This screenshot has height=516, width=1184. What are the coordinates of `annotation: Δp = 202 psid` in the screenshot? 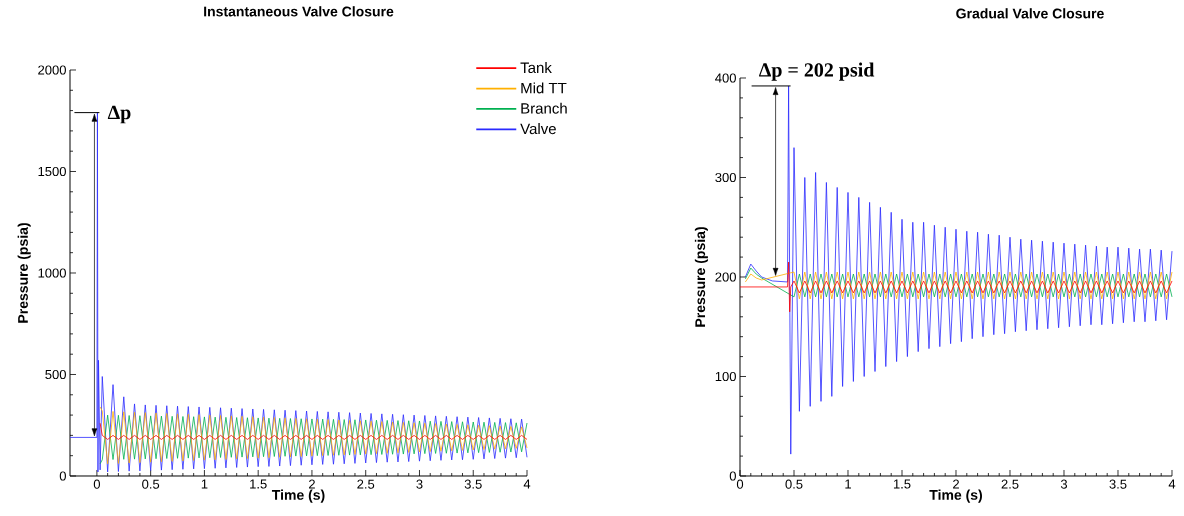 It's located at (817, 71).